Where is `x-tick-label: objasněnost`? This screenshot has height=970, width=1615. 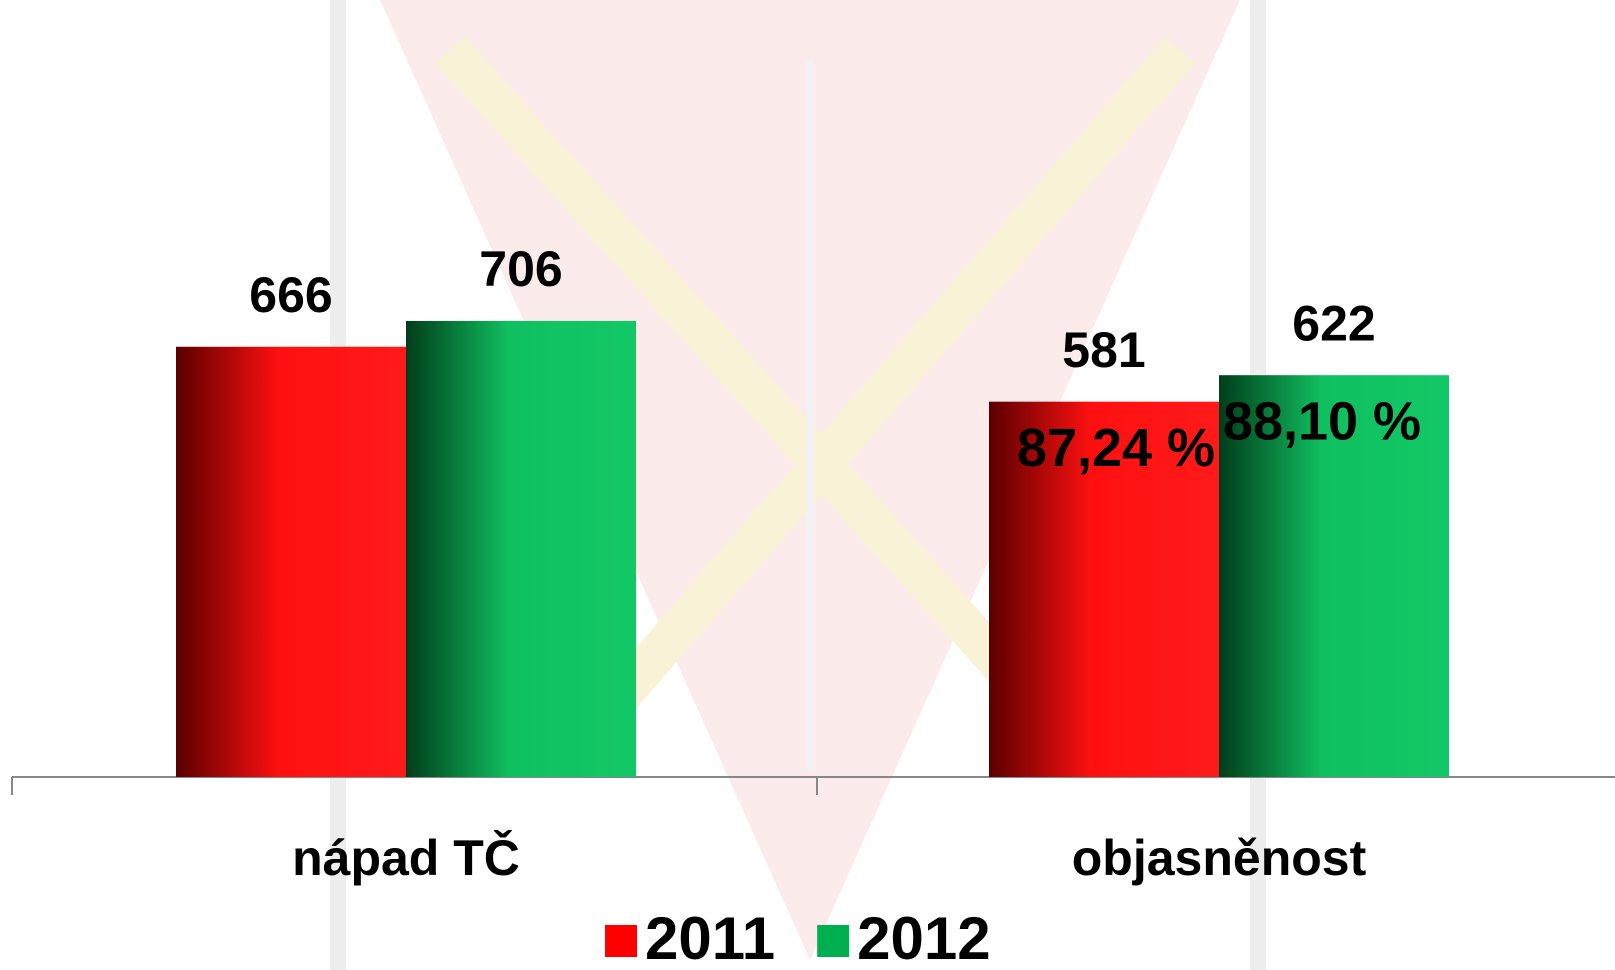 x-tick-label: objasněnost is located at coordinates (1219, 858).